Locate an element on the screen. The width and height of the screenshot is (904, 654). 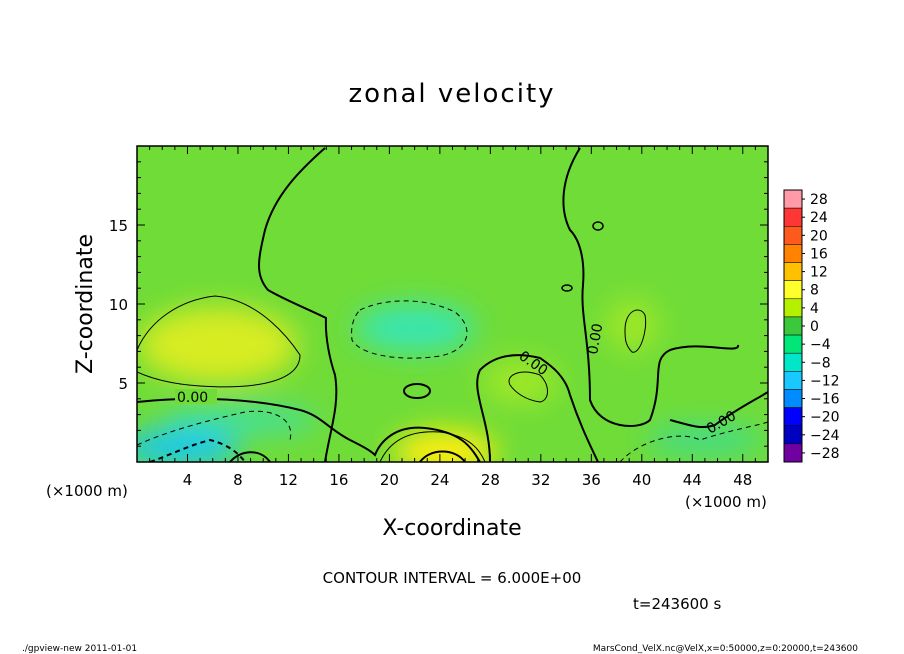
x-tick-label: 12 is located at coordinates (288, 480).